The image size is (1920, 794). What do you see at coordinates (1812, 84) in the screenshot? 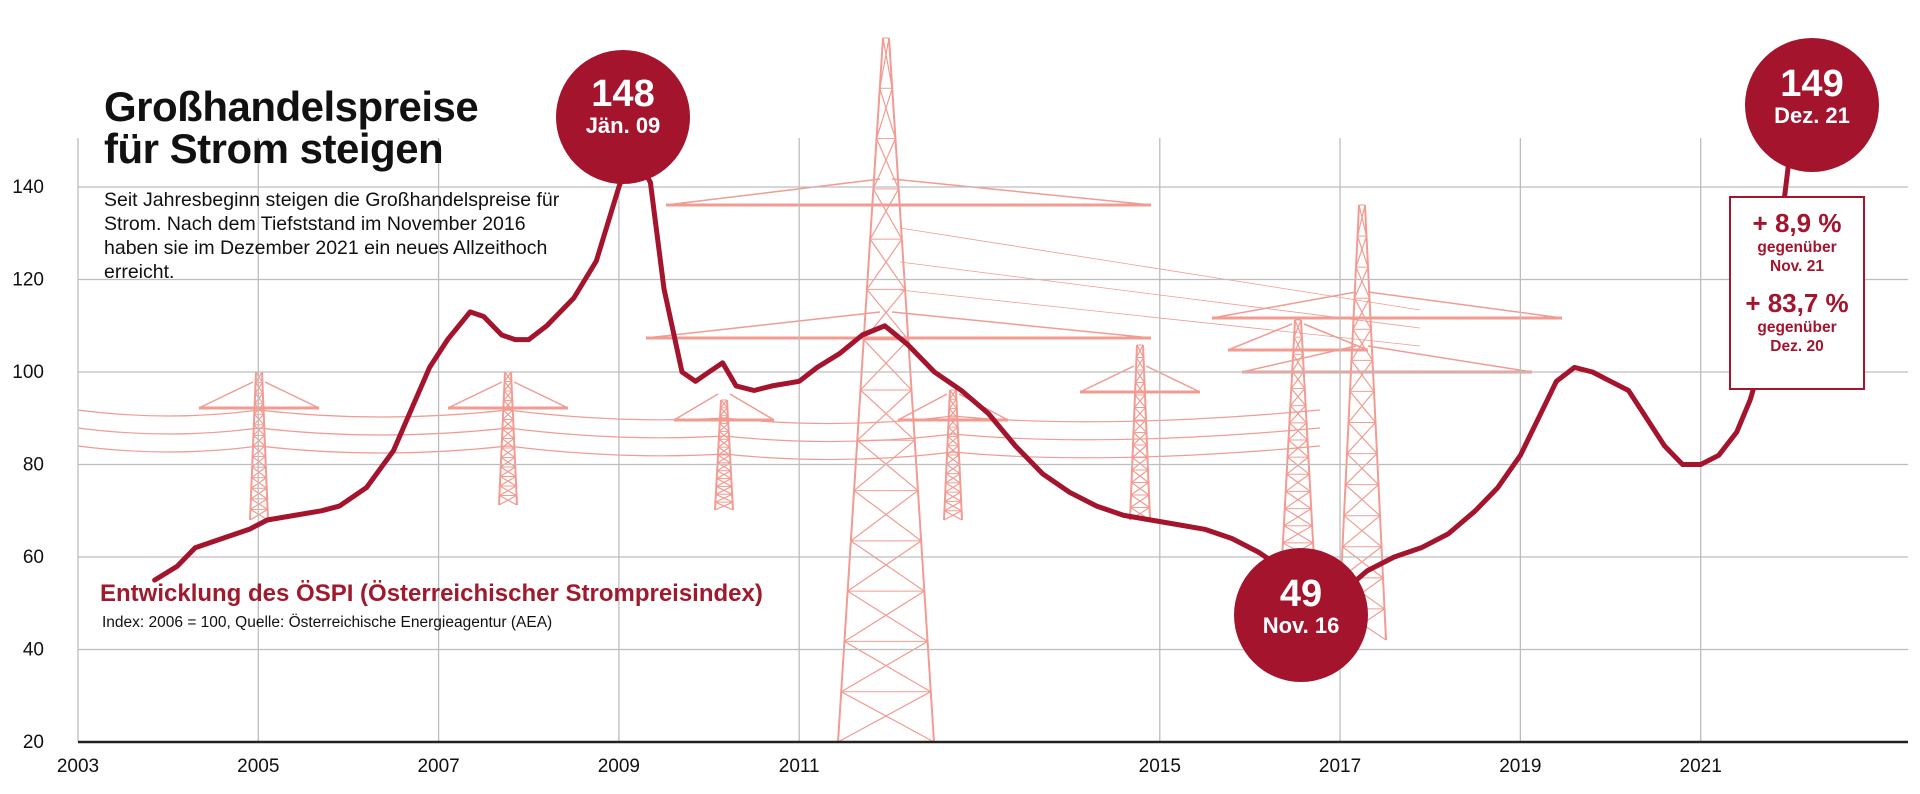
I see `annotation-value: 149` at bounding box center [1812, 84].